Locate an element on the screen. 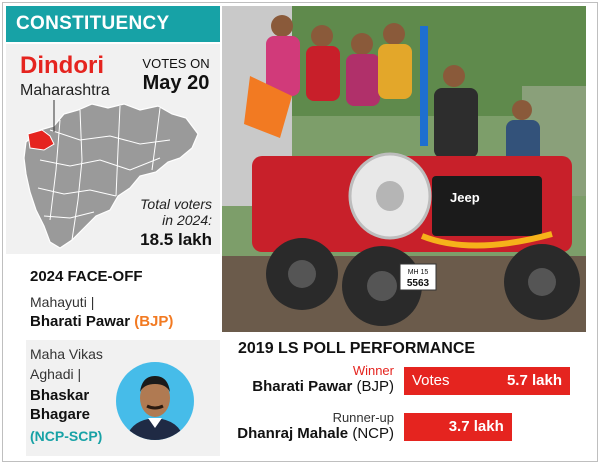 The height and width of the screenshot is (464, 600). runner-votes-value: 3.7 lakh is located at coordinates (476, 426).